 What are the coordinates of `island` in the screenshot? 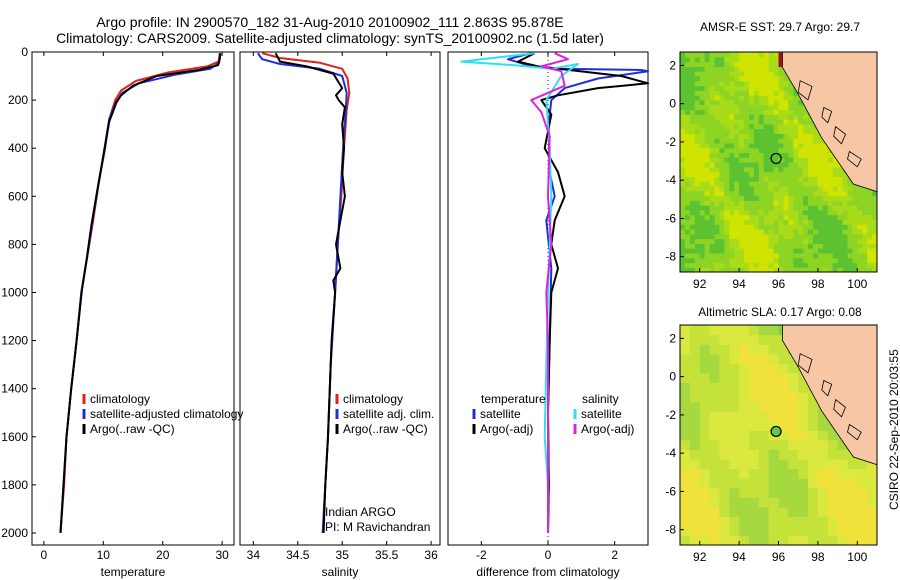 It's located at (827, 115).